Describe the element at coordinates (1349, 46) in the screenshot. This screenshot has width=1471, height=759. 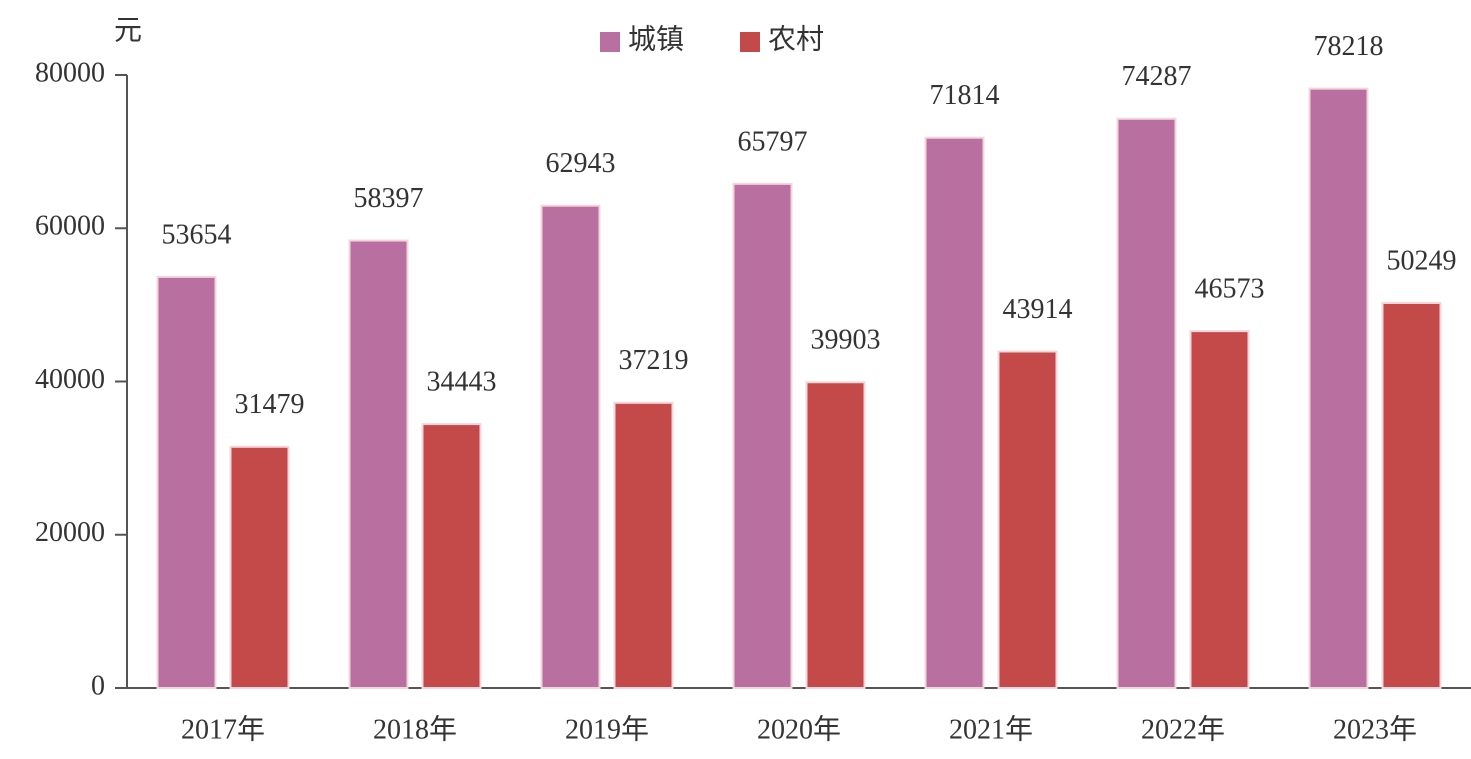
I see `data-label: 78218` at that location.